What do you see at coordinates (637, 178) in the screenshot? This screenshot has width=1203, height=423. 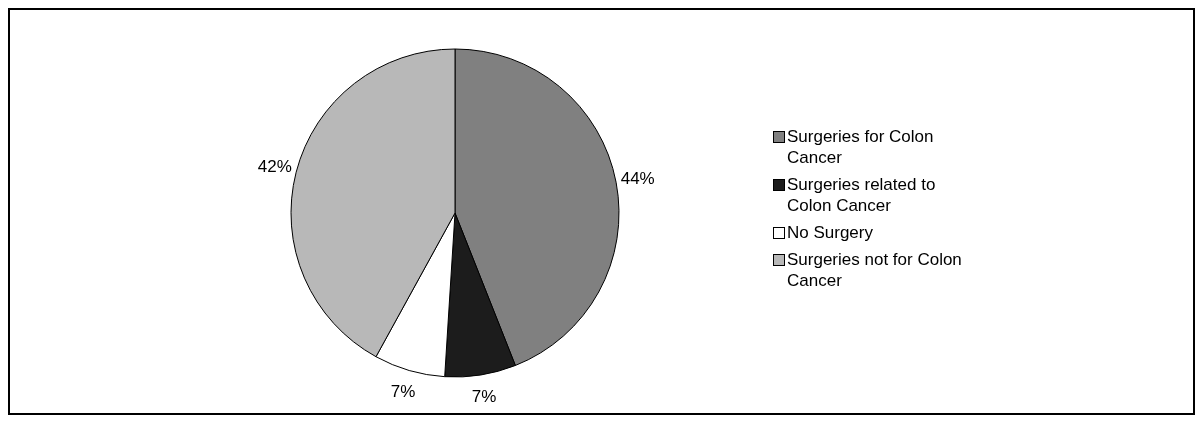 I see `data-label: 44%` at bounding box center [637, 178].